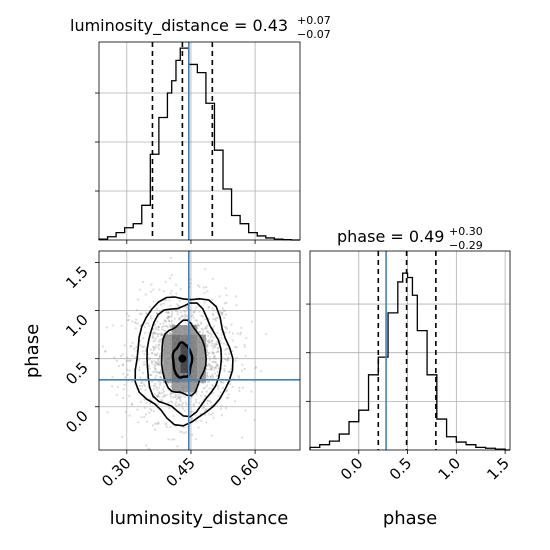 This screenshot has height=550, width=550. What do you see at coordinates (410, 518) in the screenshot?
I see `phase-xlabel: phase` at bounding box center [410, 518].